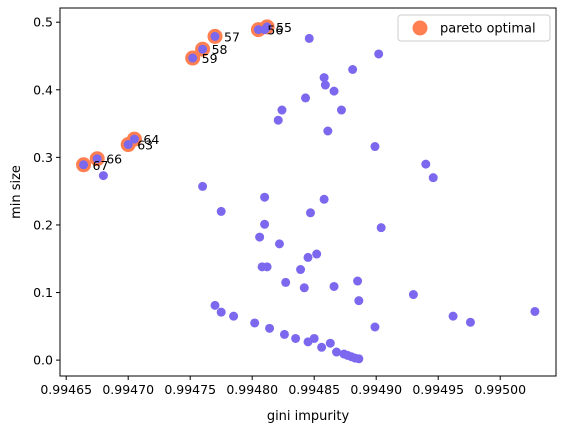 This screenshot has width=567, height=432. What do you see at coordinates (43, 157) in the screenshot?
I see `y-tick-label: 0.3` at bounding box center [43, 157].